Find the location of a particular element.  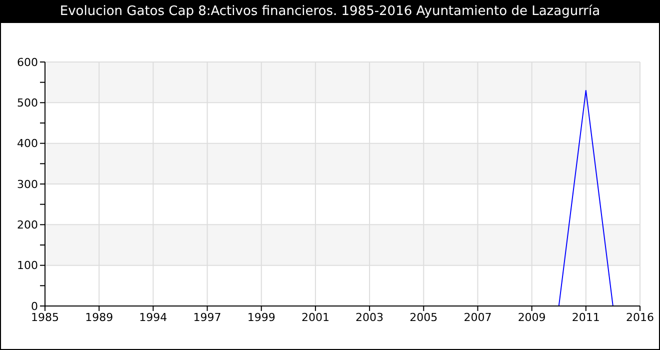

x-tick-label: 1989 is located at coordinates (99, 317).